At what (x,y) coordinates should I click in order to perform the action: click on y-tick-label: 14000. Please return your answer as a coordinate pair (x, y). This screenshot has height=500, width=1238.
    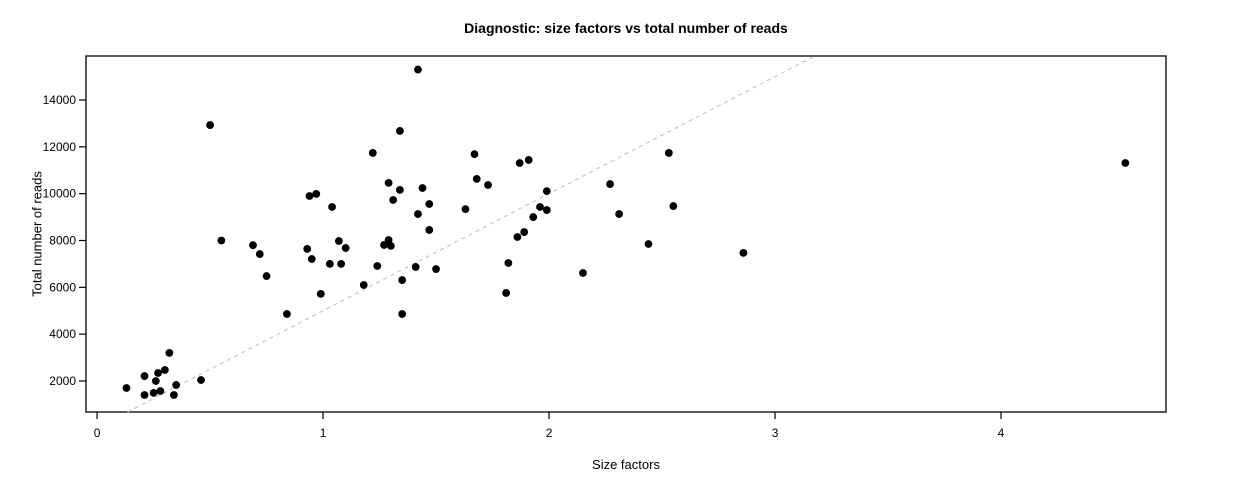
    Looking at the image, I should click on (60, 100).